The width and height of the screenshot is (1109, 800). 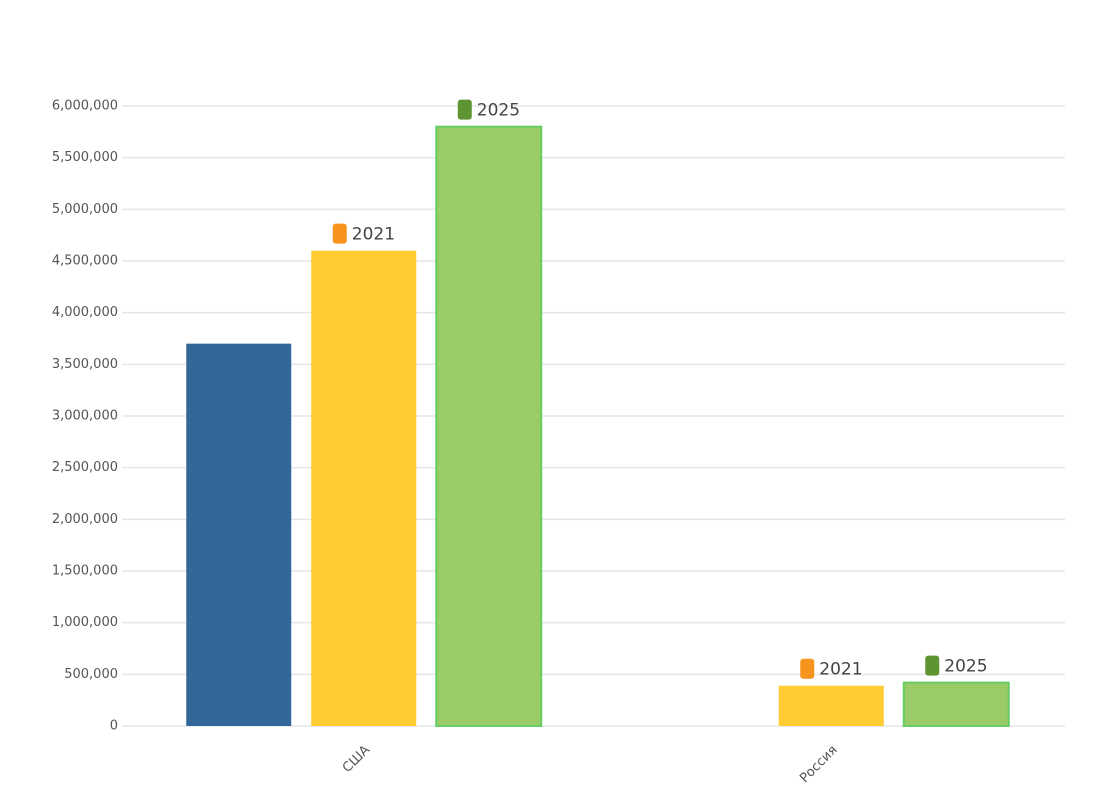 What do you see at coordinates (818, 764) in the screenshot?
I see `x-tick-label: Россия` at bounding box center [818, 764].